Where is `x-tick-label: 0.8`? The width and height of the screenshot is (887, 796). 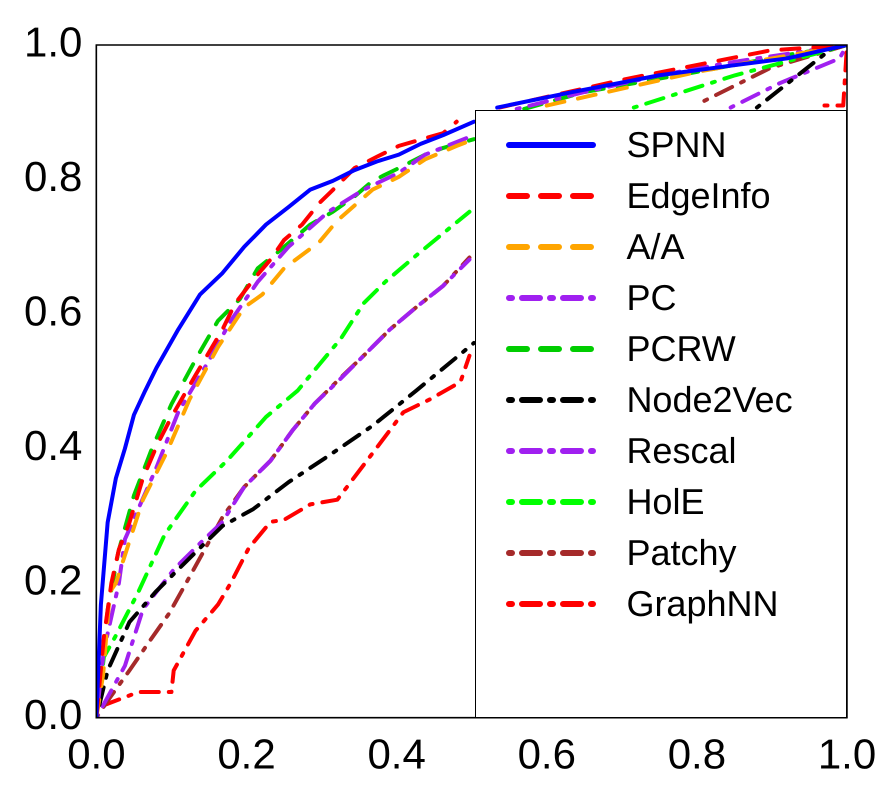 x-tick-label: 0.8 is located at coordinates (697, 754).